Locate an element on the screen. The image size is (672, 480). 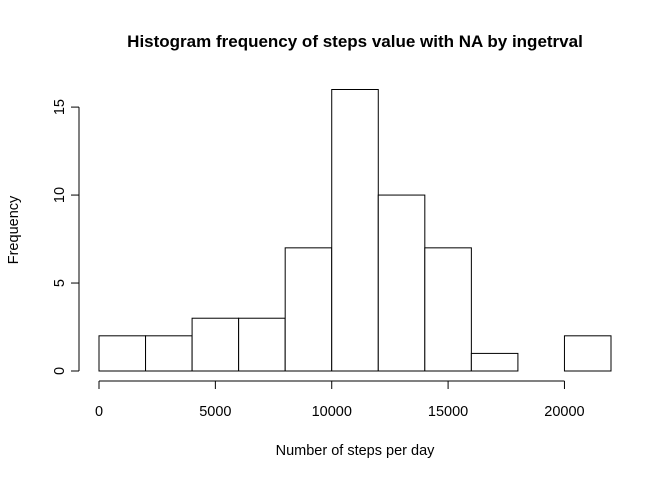
x-axis: 0 5000 10000 15000 20000 is located at coordinates (340, 400).